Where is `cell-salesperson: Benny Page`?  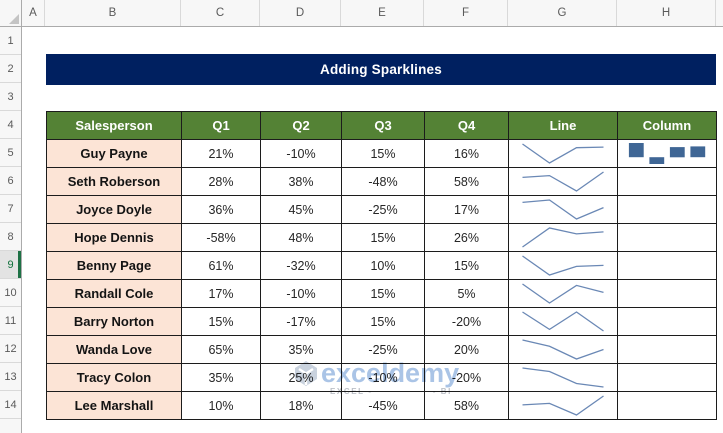 cell-salesperson: Benny Page is located at coordinates (114, 266).